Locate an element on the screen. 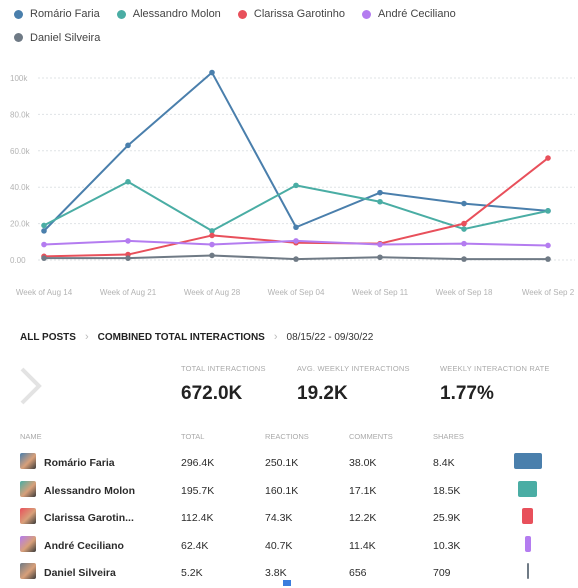 The width and height of the screenshot is (578, 588). cell-name: Romário Faria is located at coordinates (79, 463).